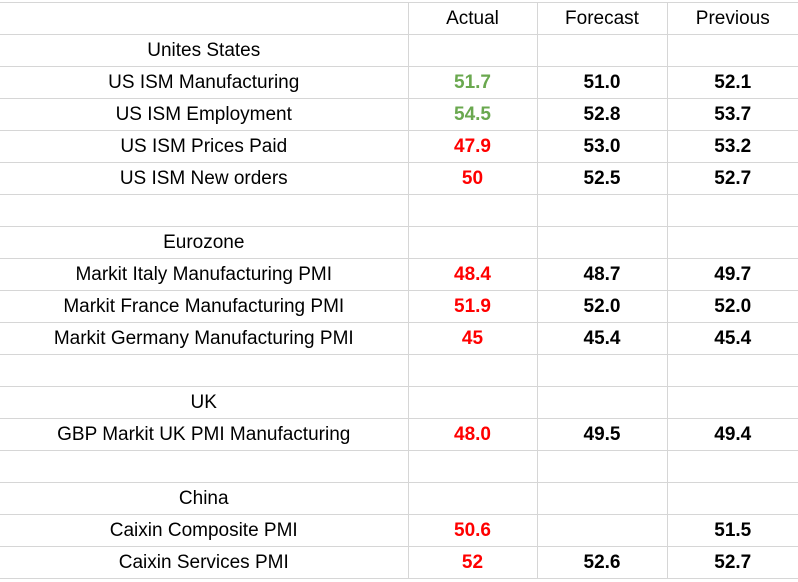  I want to click on indicator-label: Caixin Services PMI, so click(204, 562).